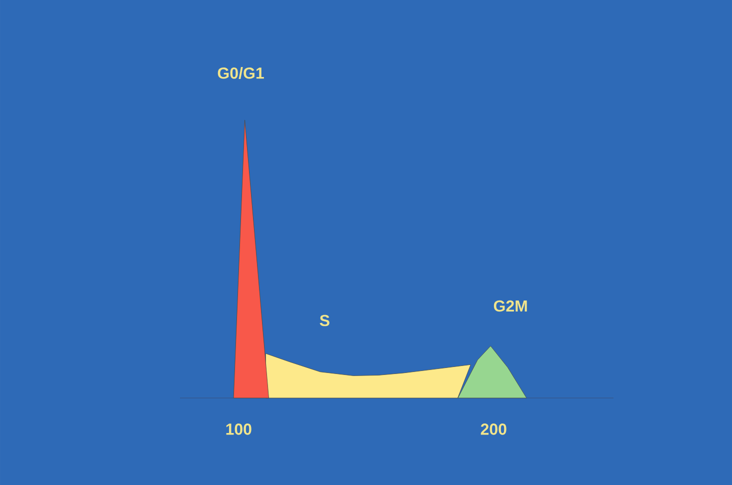  Describe the element at coordinates (493, 429) in the screenshot. I see `x-tick-label: 200` at that location.